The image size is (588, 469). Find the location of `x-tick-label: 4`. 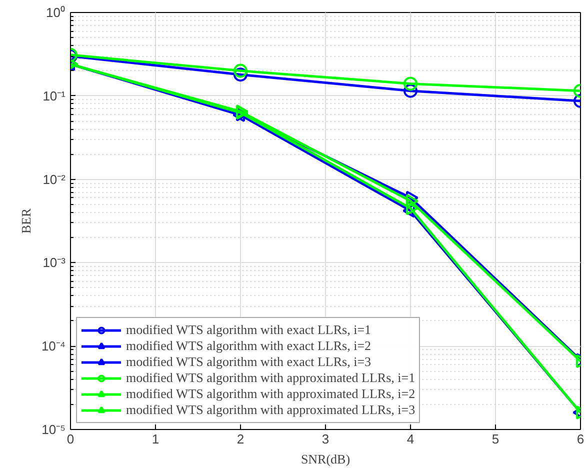

x-tick-label: 4 is located at coordinates (410, 439).